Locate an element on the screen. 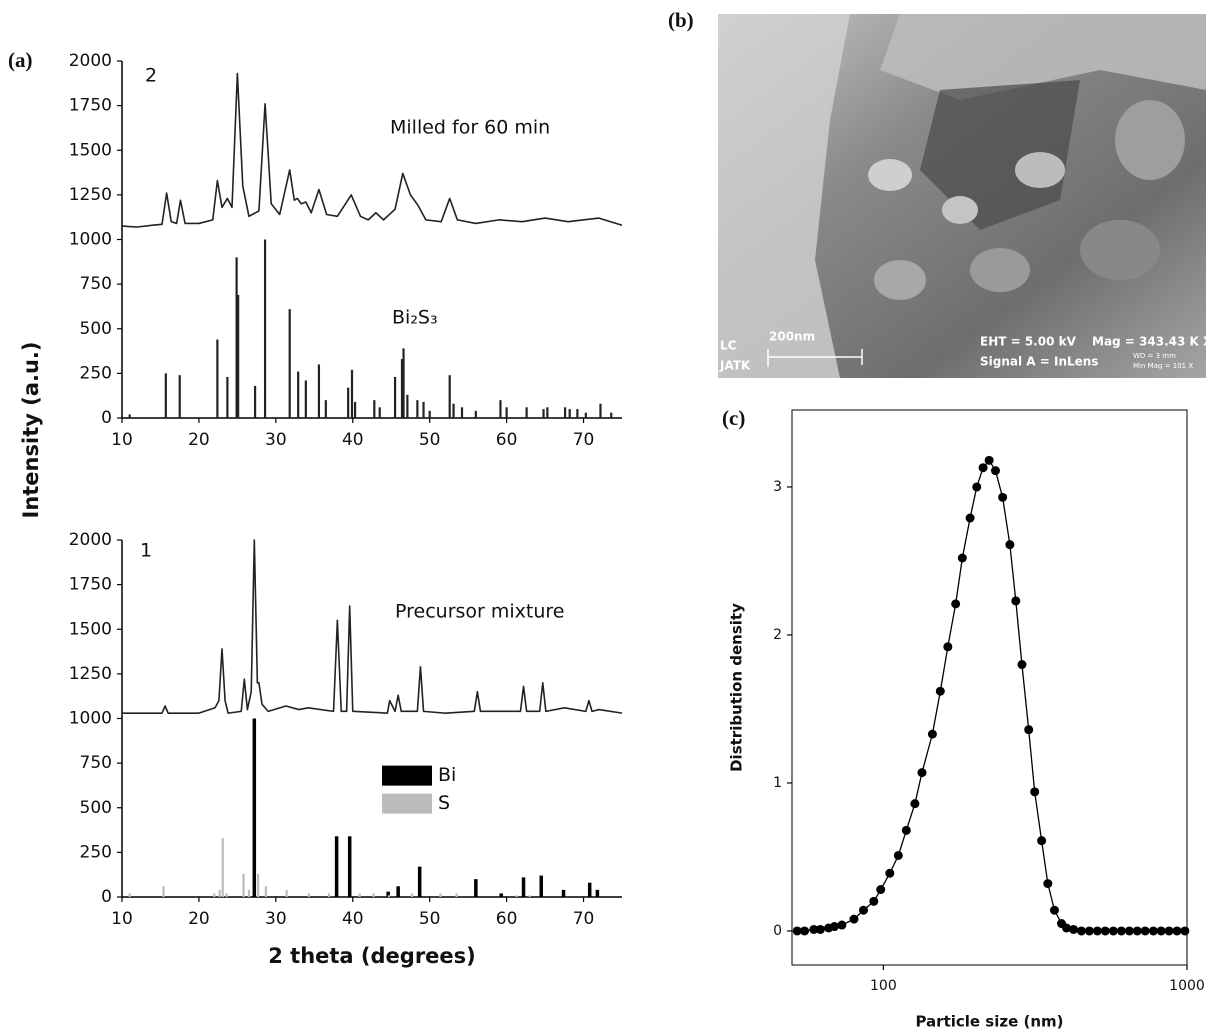 The height and width of the screenshot is (1031, 1206). image-caption: Min Mag = 101 X is located at coordinates (1163, 366).